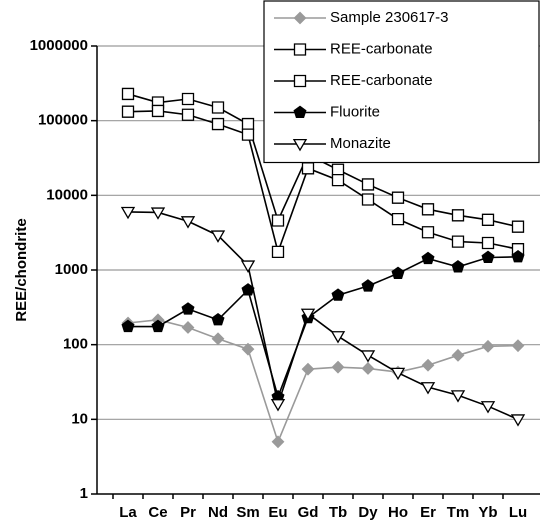 Image resolution: width=548 pixels, height=526 pixels. Describe the element at coordinates (338, 512) in the screenshot. I see `x-tick-label: Tb` at that location.